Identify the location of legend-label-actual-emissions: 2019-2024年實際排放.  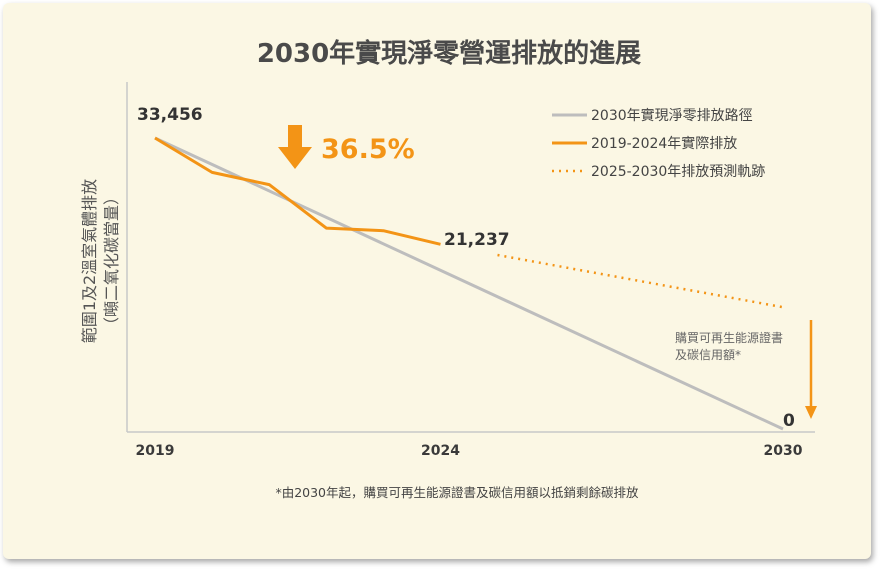
(664, 143).